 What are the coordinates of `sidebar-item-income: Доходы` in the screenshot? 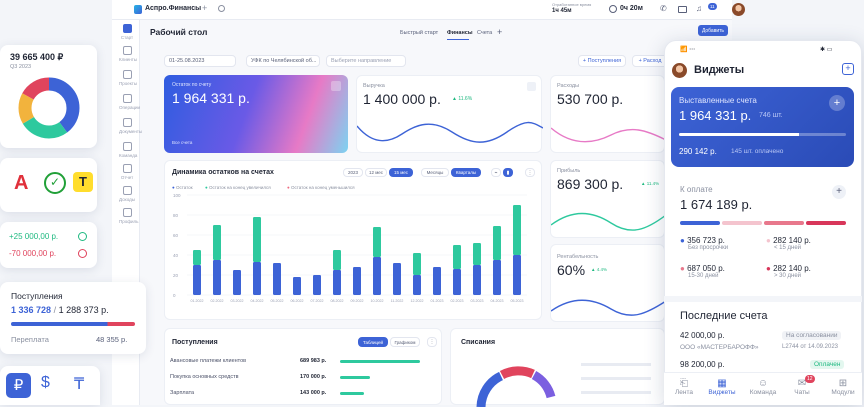 It's located at (127, 194).